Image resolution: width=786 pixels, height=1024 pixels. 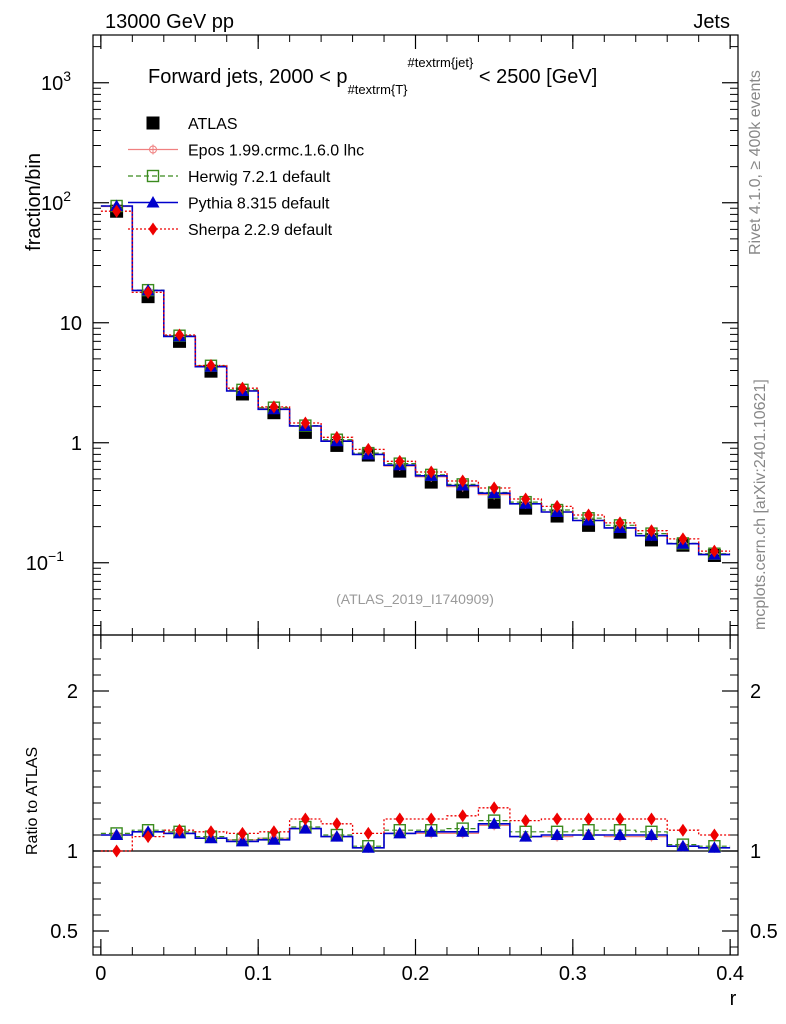 I want to click on pythia-line, so click(x=415, y=836).